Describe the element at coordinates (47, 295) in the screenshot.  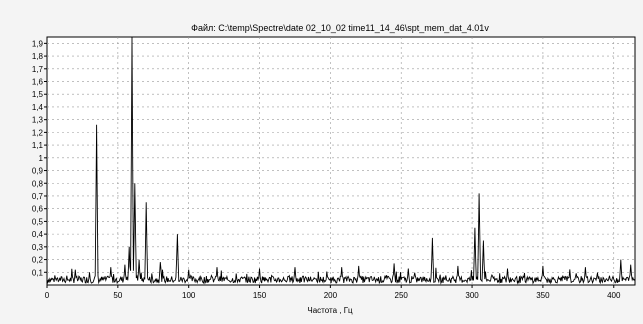
I see `x-tick-label: 0` at that location.